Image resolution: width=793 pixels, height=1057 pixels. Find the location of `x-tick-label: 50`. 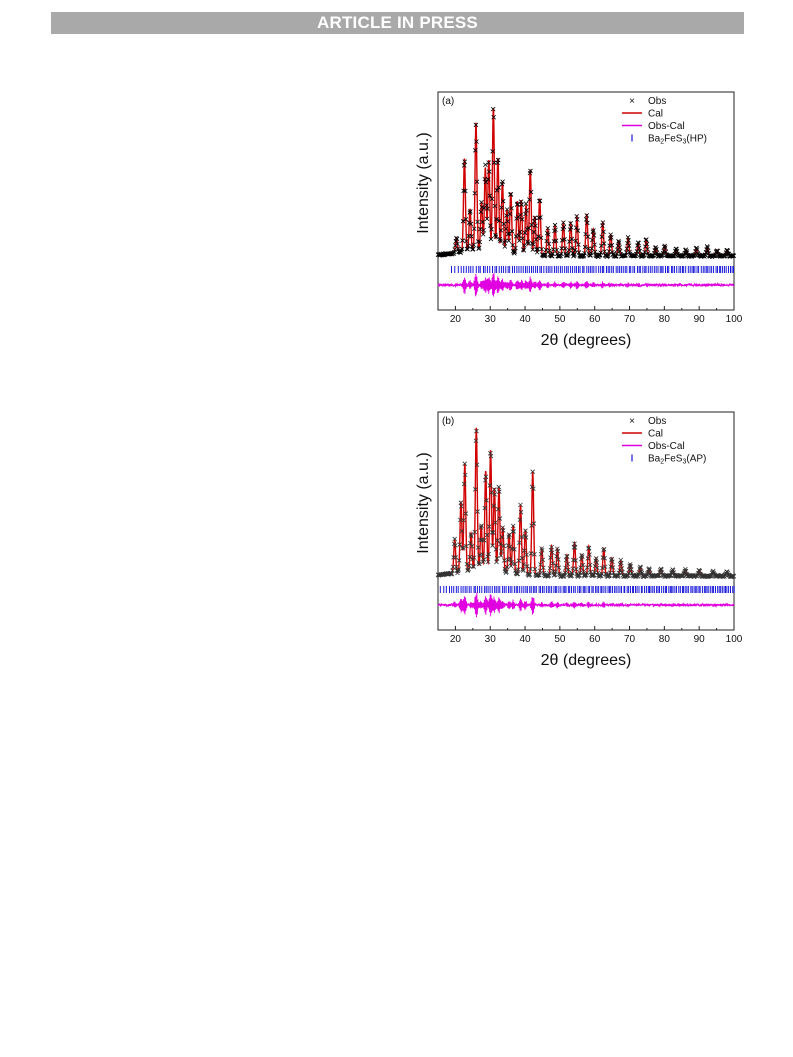

x-tick-label: 50 is located at coordinates (560, 639).